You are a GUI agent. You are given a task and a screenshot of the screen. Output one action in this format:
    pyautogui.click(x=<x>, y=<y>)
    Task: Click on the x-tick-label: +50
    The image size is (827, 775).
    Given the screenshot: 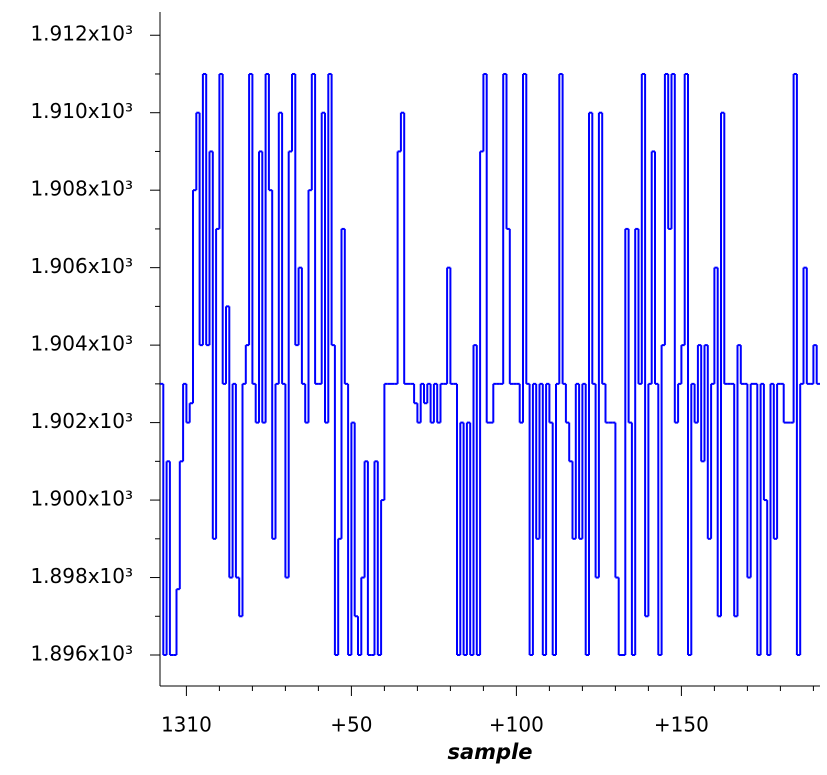 What is the action you would take?
    pyautogui.click(x=351, y=725)
    